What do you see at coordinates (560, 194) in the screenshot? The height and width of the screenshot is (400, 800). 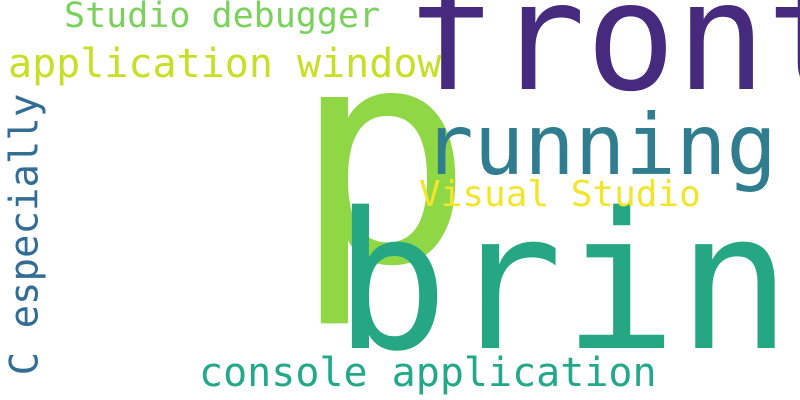 I see `word-visual-studio: Visual Studio` at bounding box center [560, 194].